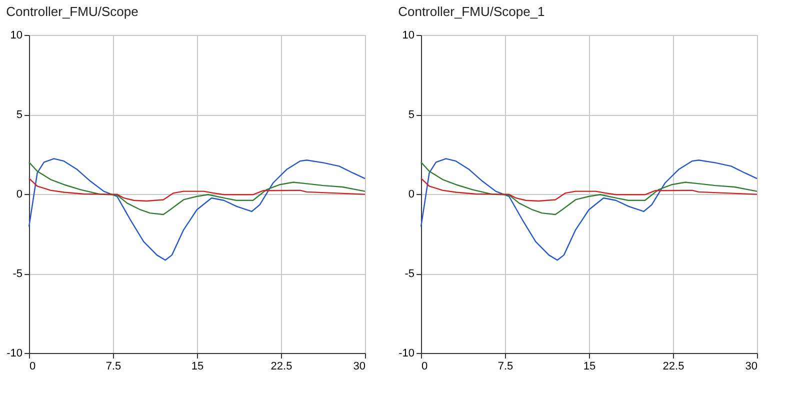  Describe the element at coordinates (471, 11) in the screenshot. I see `chart-title: Controller_FMU/Scope_1` at that location.